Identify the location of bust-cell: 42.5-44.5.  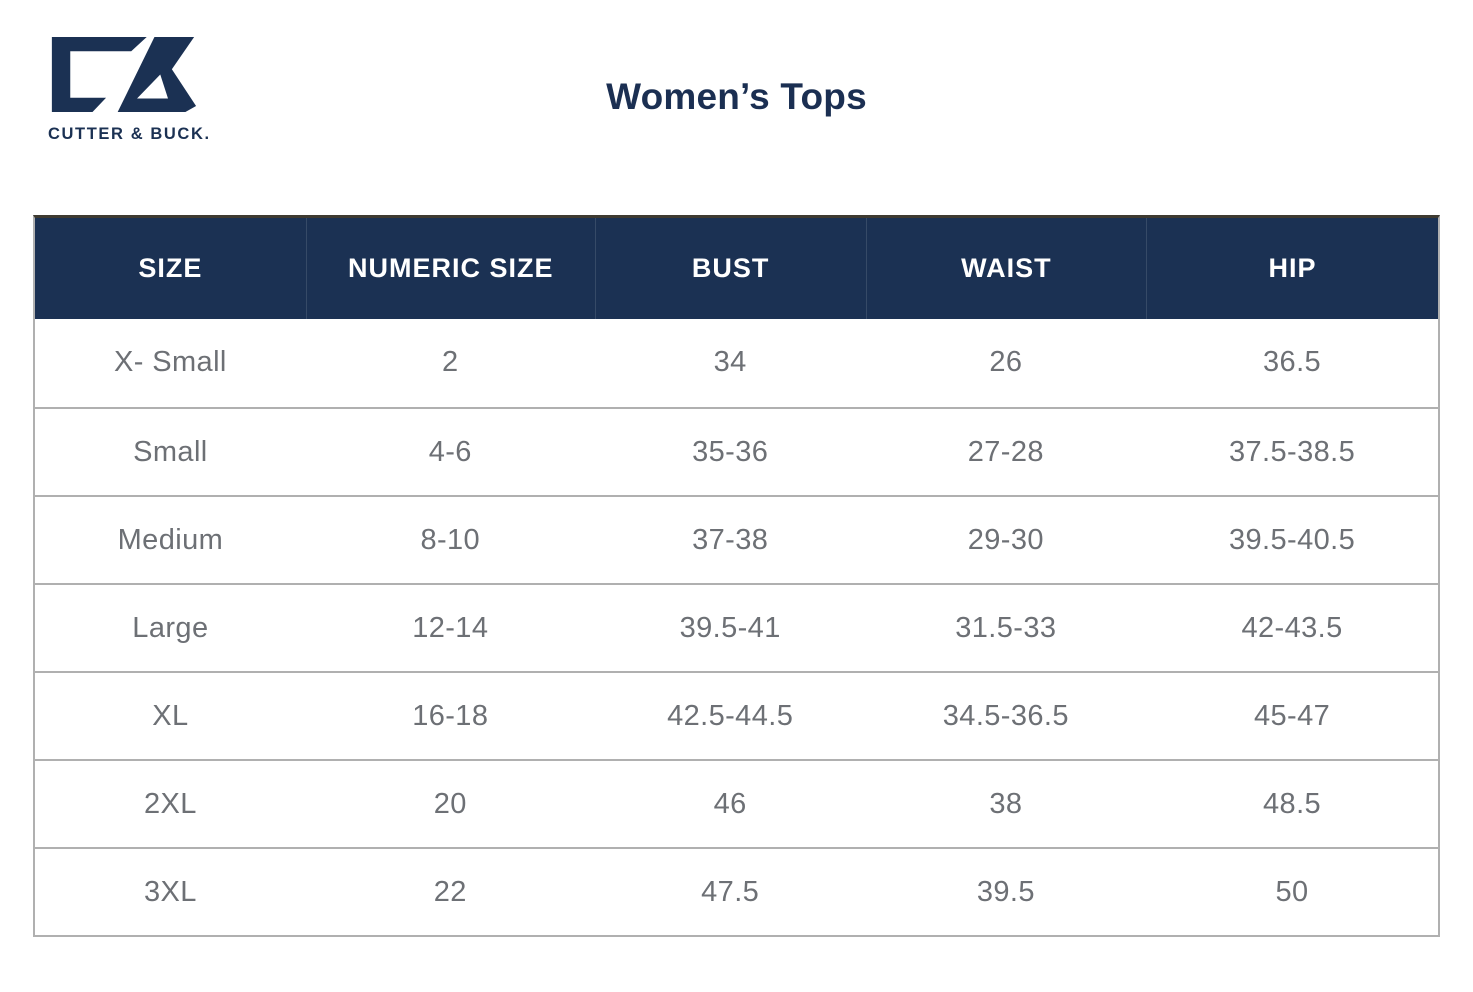
(730, 716).